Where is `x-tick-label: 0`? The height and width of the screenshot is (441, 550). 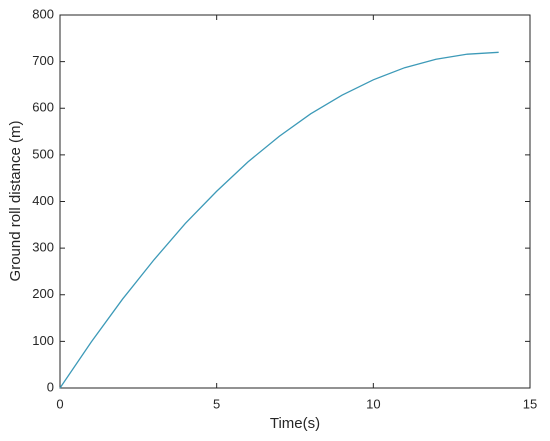 x-tick-label: 0 is located at coordinates (59, 403).